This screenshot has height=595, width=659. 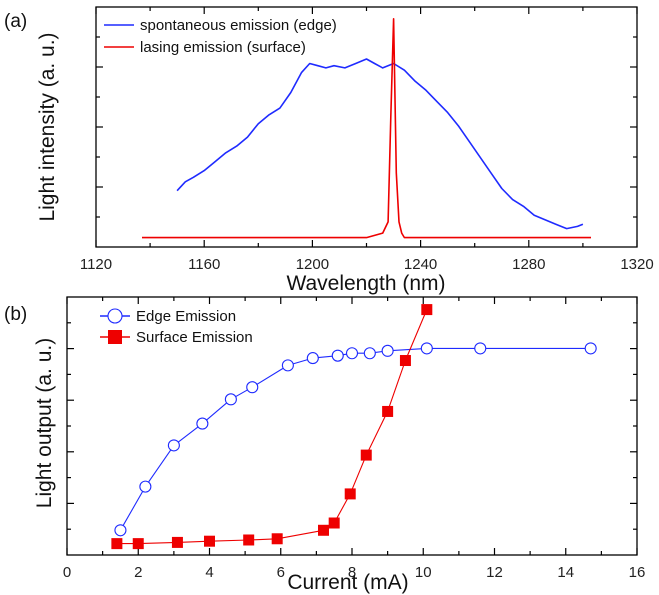 I want to click on legend-label-2: Surface Emission, so click(x=194, y=337).